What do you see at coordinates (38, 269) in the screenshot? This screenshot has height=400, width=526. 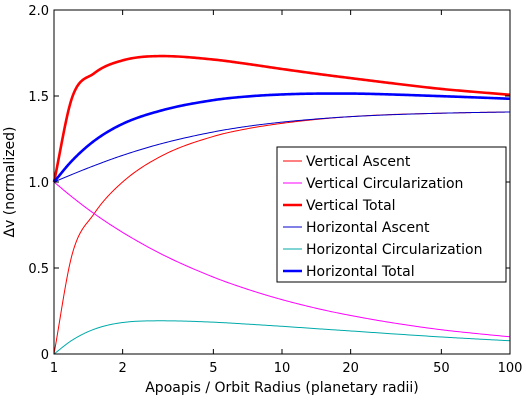 I see `y-tick-label: 0.5` at bounding box center [38, 269].